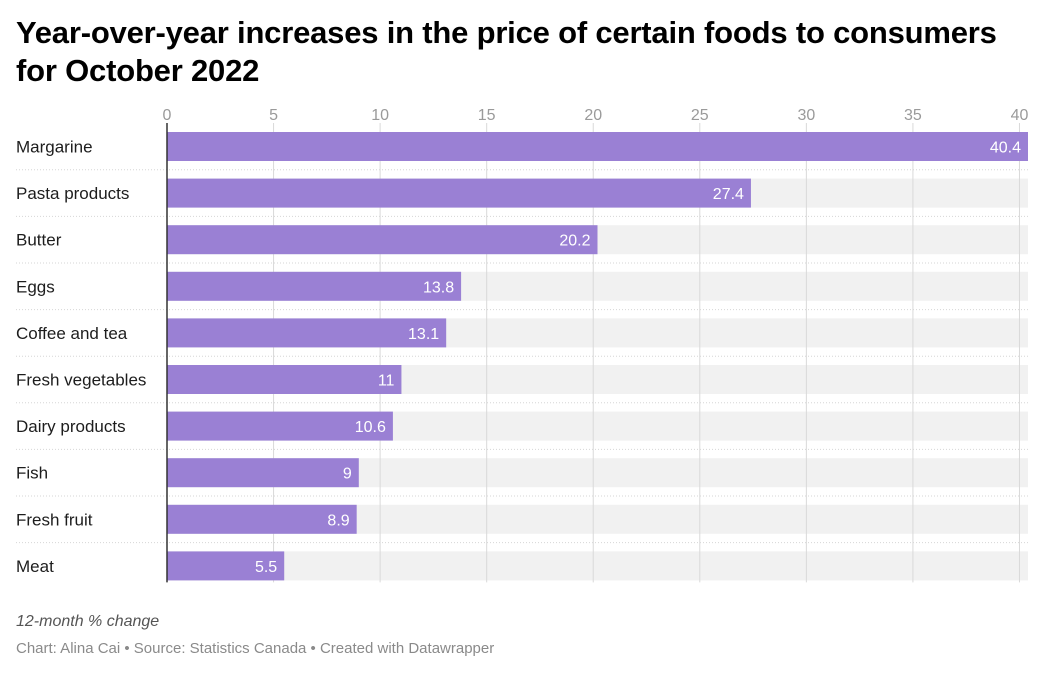 This screenshot has height=675, width=1045. I want to click on category-label: Pasta products, so click(72, 193).